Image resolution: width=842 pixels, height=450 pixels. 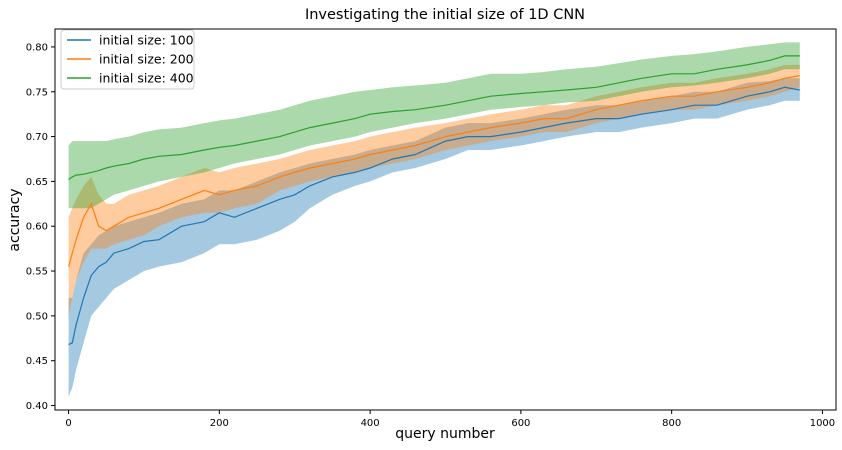 What do you see at coordinates (37, 47) in the screenshot?
I see `y-tick-label: 0.80` at bounding box center [37, 47].